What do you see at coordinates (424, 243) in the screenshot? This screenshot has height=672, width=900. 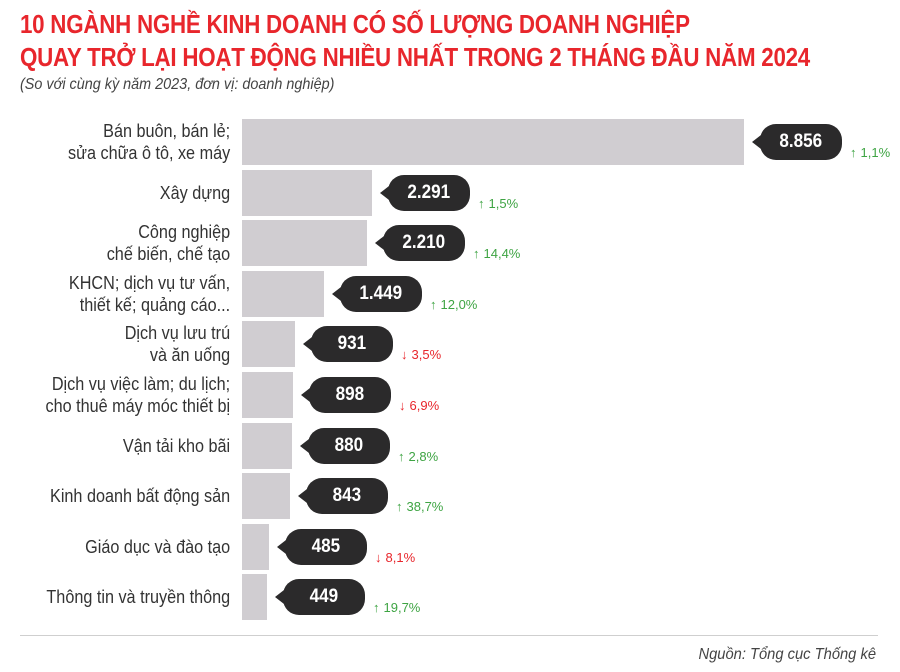 I see `value-label: 2.210` at bounding box center [424, 243].